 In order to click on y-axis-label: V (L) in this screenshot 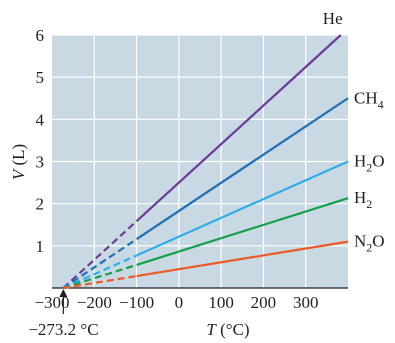, I will do `click(18, 162)`.